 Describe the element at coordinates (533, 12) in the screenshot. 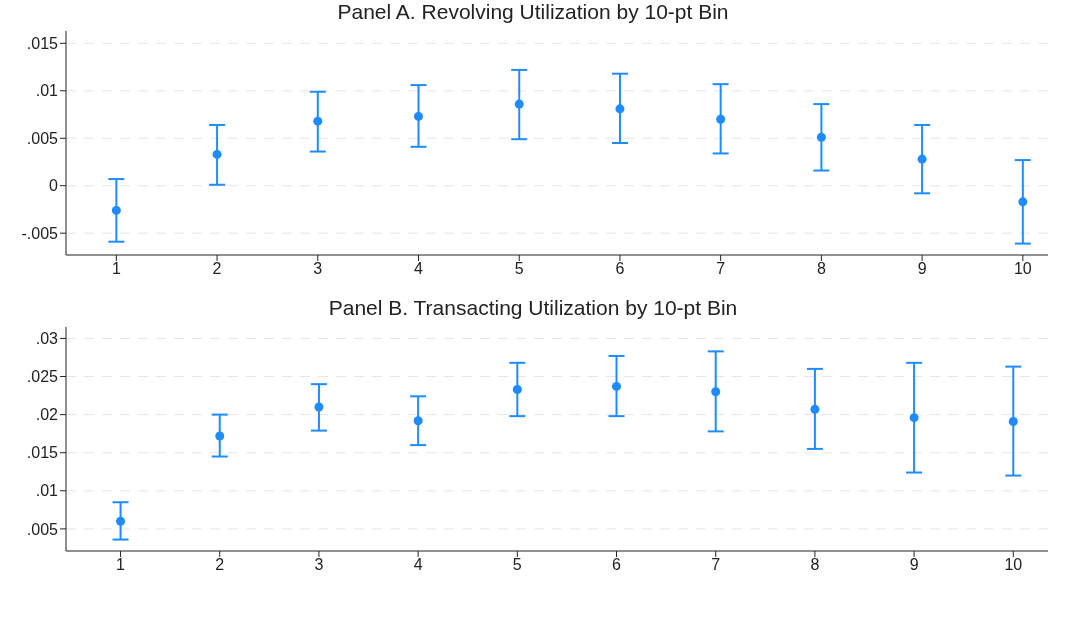

I see `chart-title: Panel A. Revolving Utilization by 10-pt Bin` at that location.